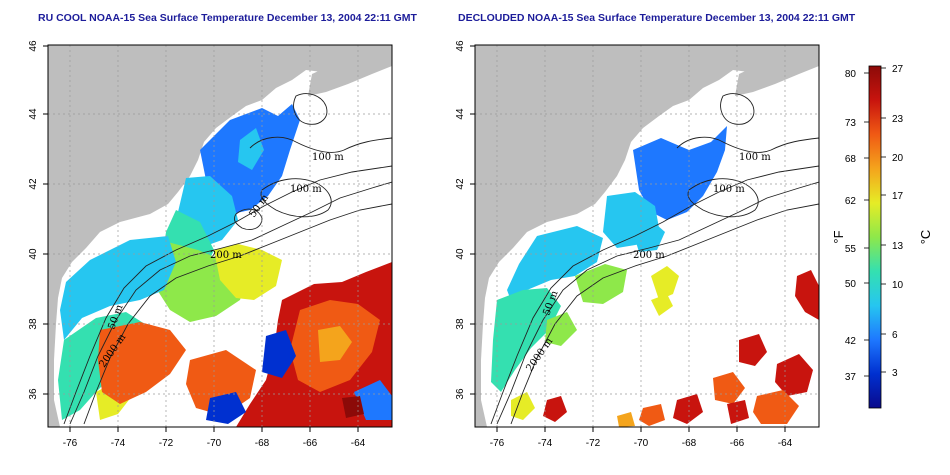 The height and width of the screenshot is (475, 950). What do you see at coordinates (895, 335) in the screenshot?
I see `celsius-tick: 6` at bounding box center [895, 335].